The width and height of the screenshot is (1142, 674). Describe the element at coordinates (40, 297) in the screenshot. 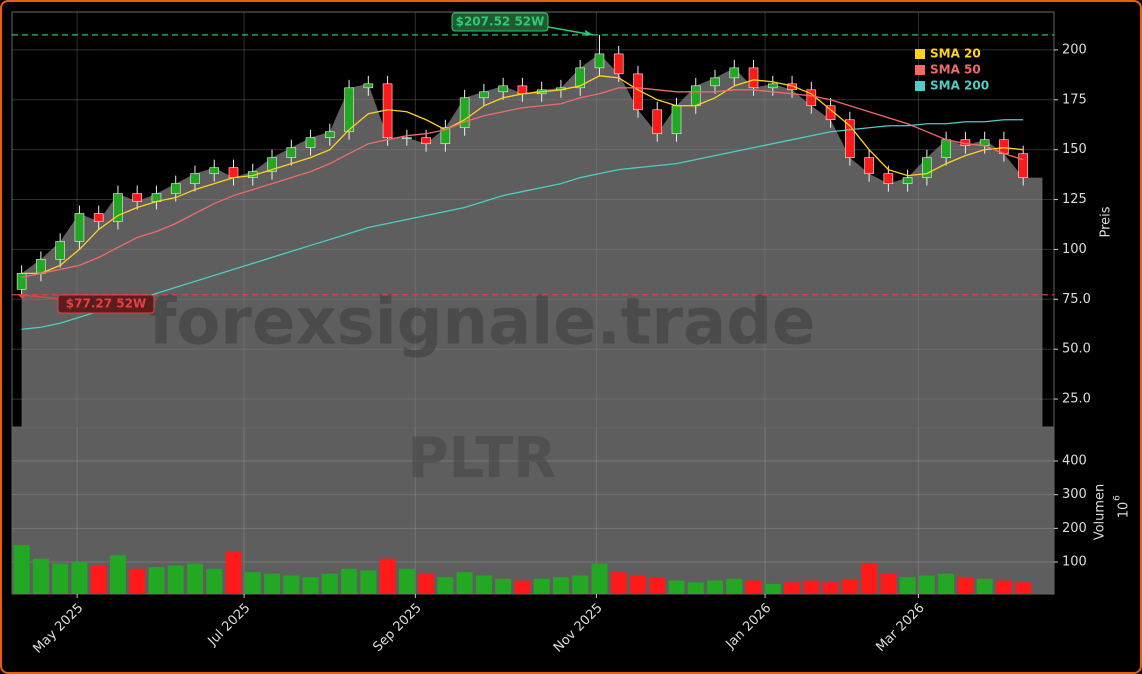

I see `annotation-arrow` at that location.